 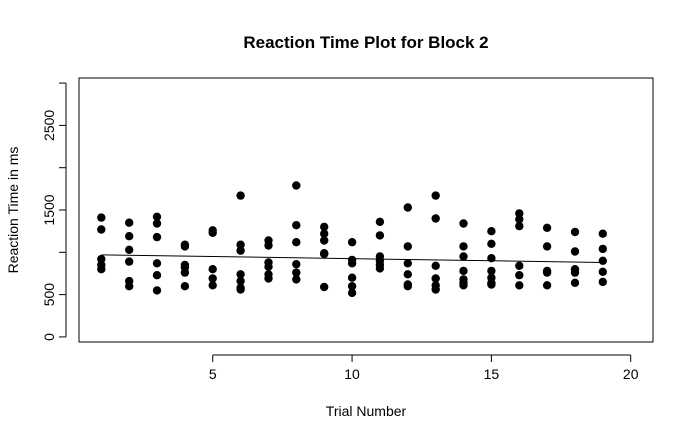 I want to click on y-axis: 0 500 1500 2500, so click(x=54, y=211).